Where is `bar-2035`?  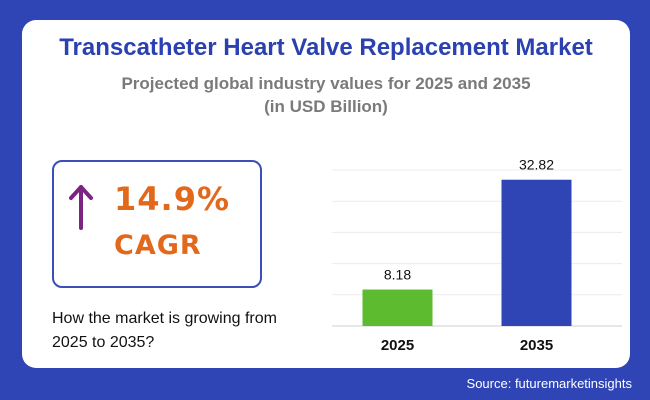
bar-2035 is located at coordinates (536, 252).